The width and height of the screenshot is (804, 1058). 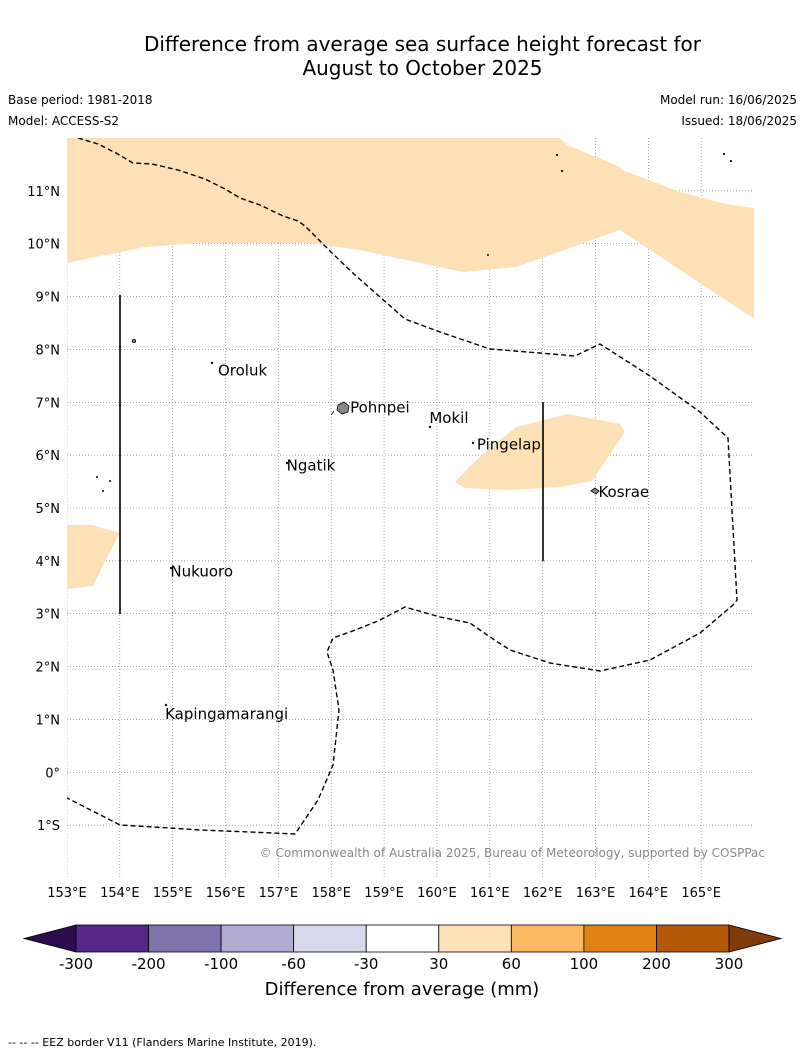 What do you see at coordinates (487, 254) in the screenshot?
I see `island-north-10n` at bounding box center [487, 254].